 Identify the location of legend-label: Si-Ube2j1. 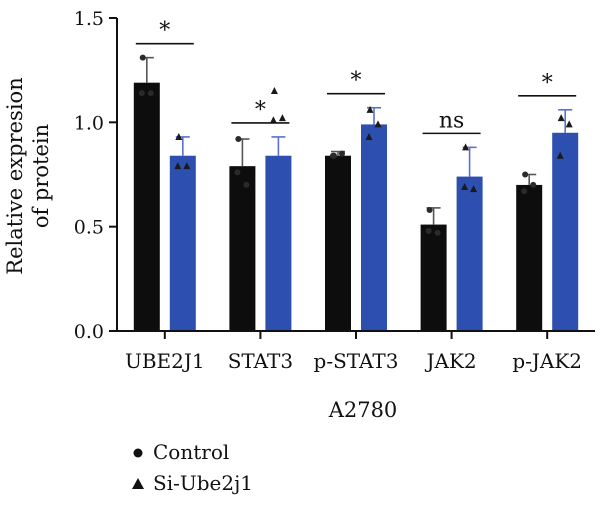
(203, 483).